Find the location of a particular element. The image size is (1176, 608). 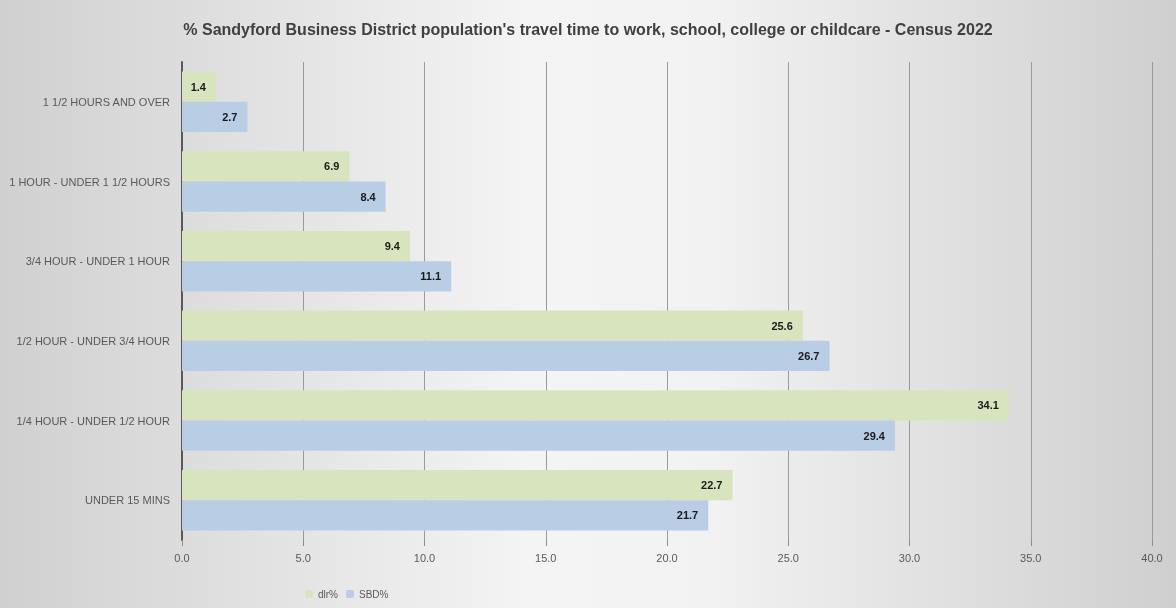

x-tick-label: 40.0 is located at coordinates (1152, 557).